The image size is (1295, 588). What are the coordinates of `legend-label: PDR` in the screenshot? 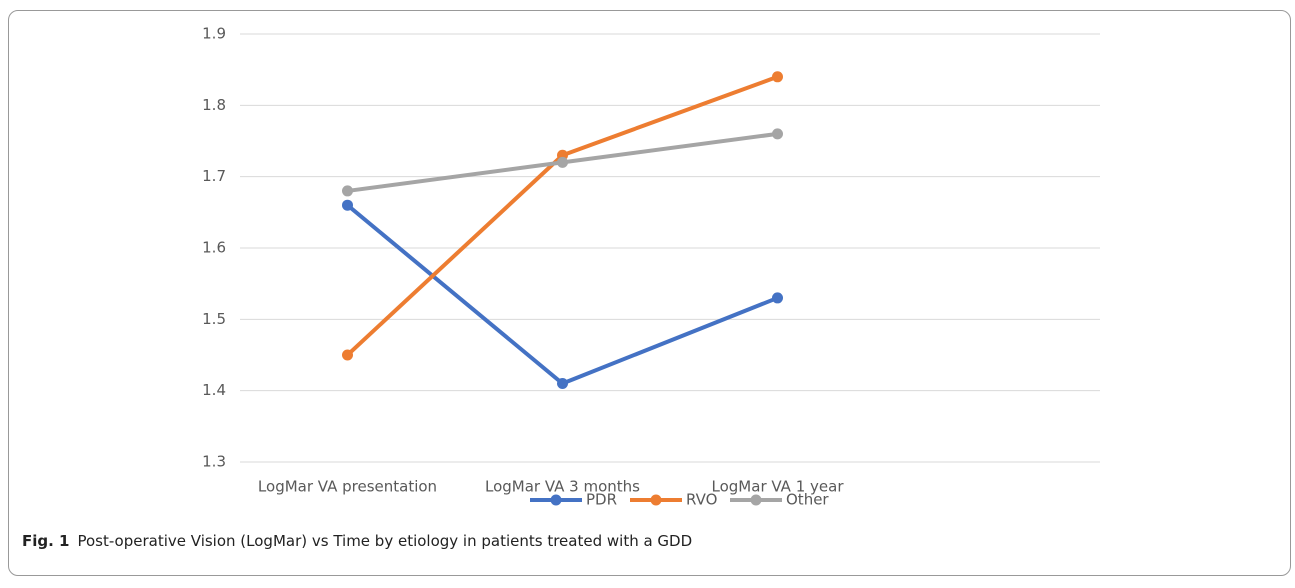 It's located at (601, 500).